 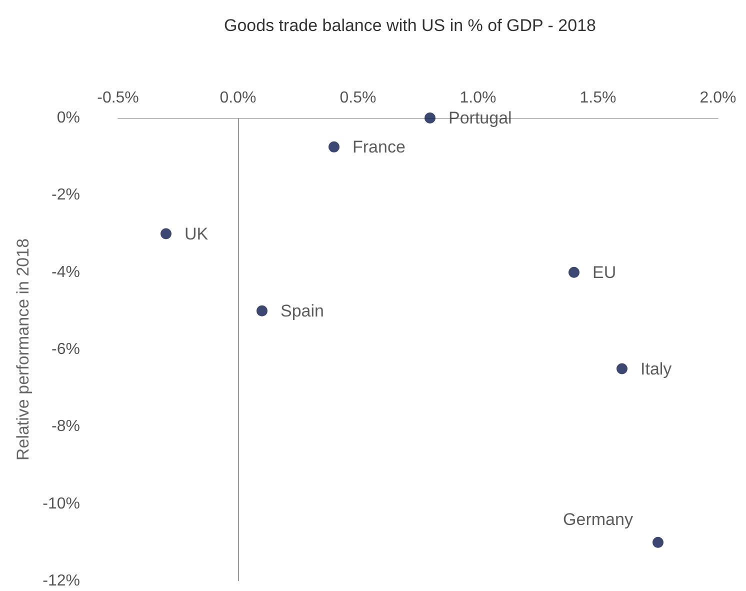 I want to click on y-tick-label: -4%, so click(x=66, y=272).